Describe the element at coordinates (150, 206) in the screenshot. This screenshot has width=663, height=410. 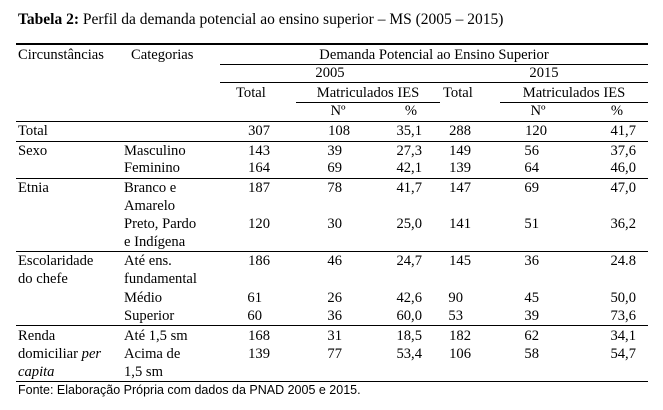
I see `cell-cat-line2: Amarelo` at that location.